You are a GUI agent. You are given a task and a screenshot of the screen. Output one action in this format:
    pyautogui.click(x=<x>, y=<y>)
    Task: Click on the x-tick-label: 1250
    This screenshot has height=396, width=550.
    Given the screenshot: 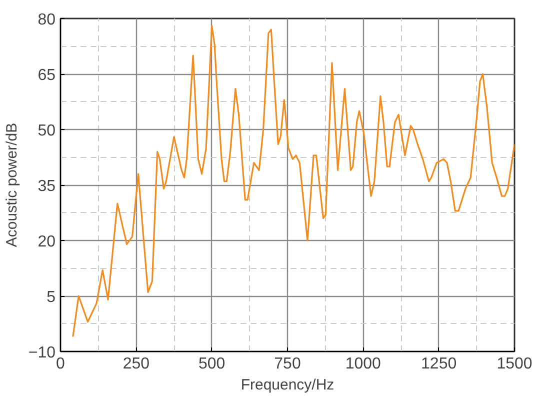 What is the action you would take?
    pyautogui.click(x=439, y=364)
    